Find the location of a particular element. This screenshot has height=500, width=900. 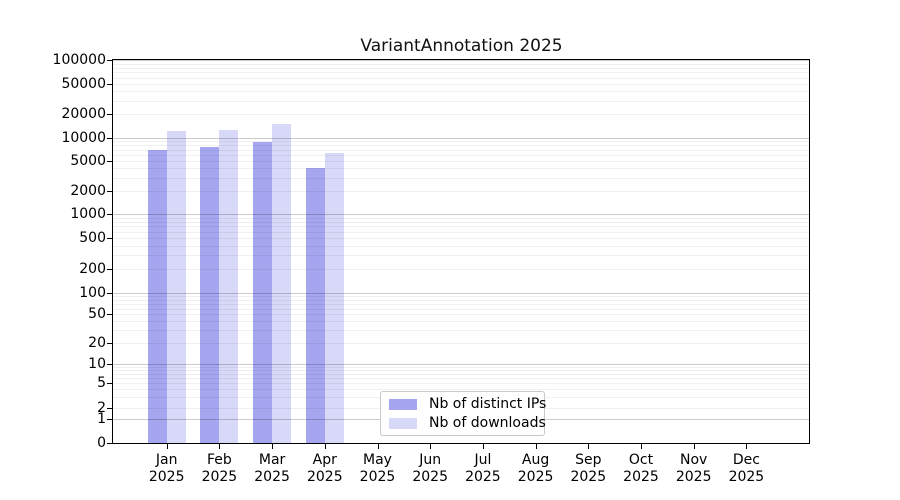

y-tick-label: 10 is located at coordinates (97, 364).